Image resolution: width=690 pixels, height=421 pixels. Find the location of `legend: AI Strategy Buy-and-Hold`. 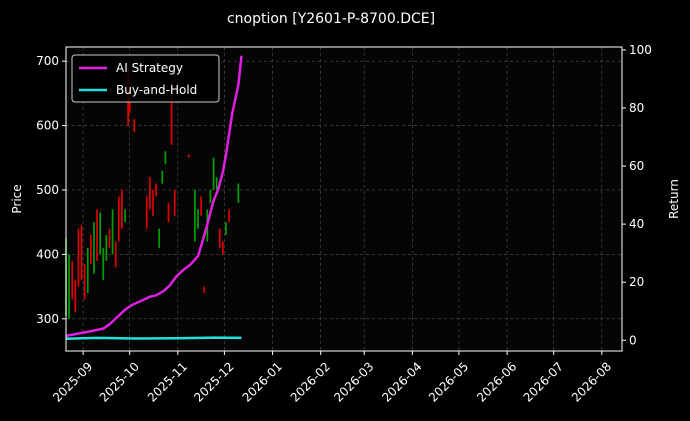

legend: AI Strategy Buy-and-Hold is located at coordinates (145, 78).